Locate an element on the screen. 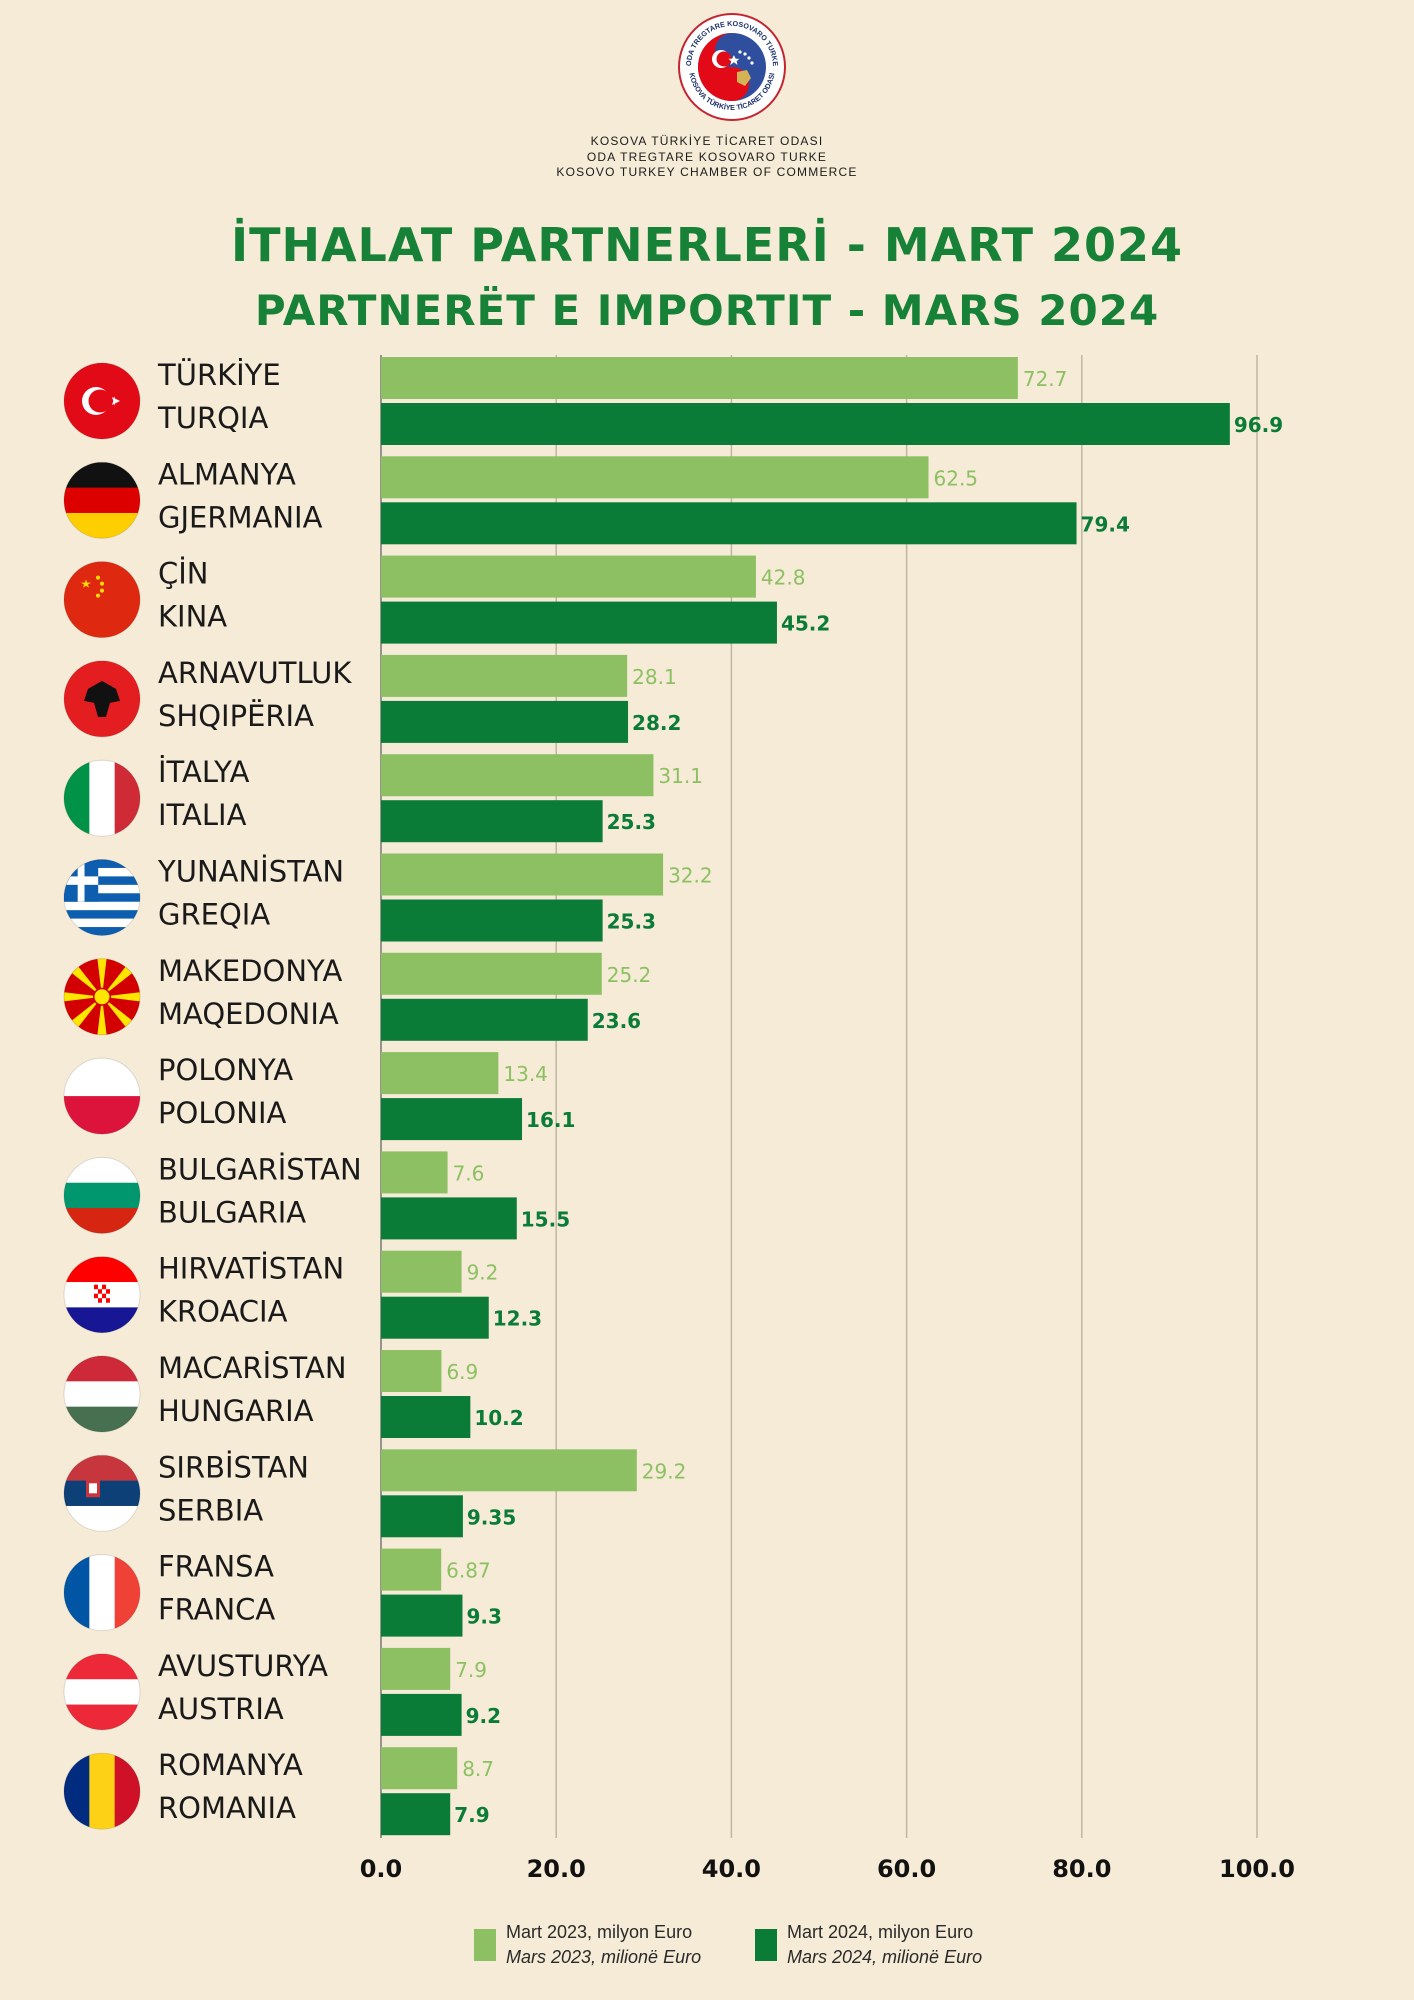 This screenshot has height=2000, width=1414. germany-flag-icon is located at coordinates (102, 500).